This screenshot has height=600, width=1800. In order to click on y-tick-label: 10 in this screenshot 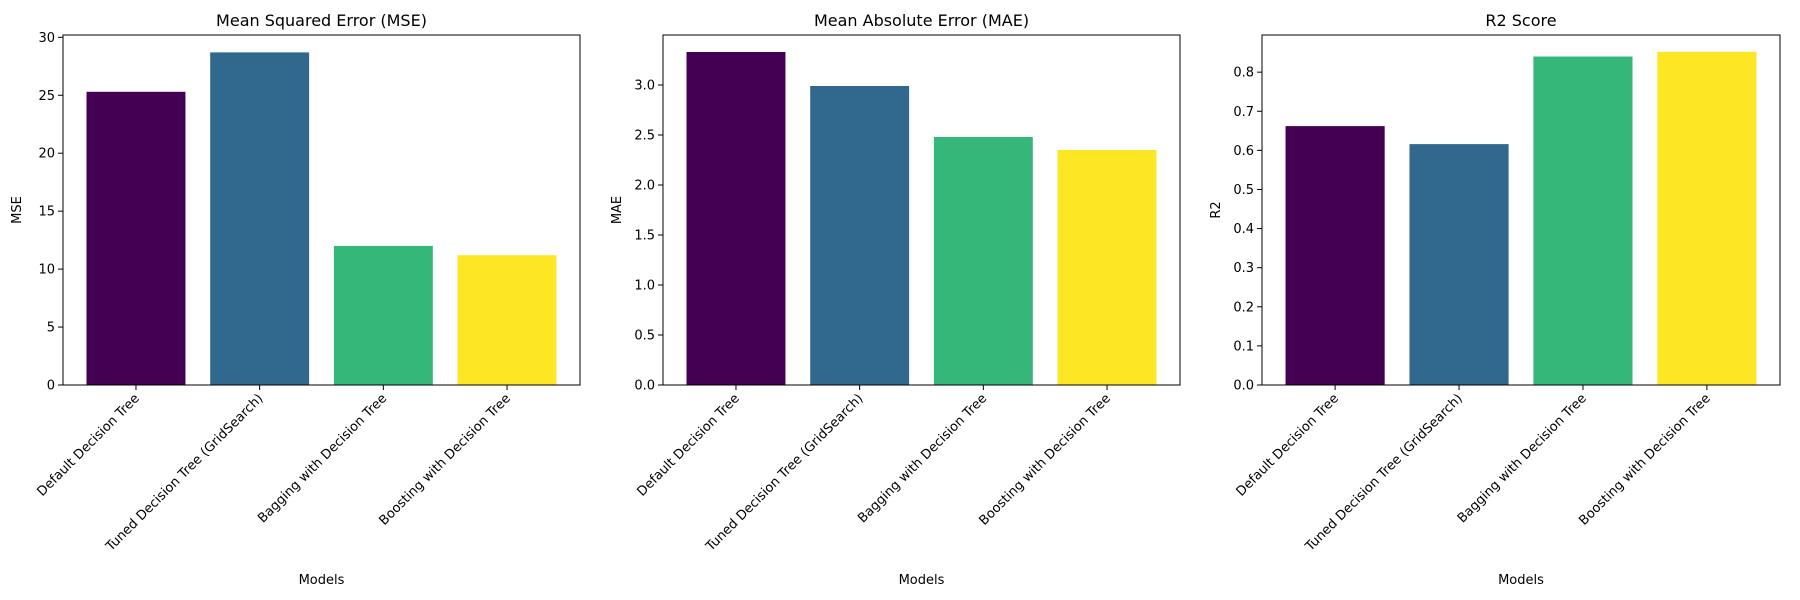, I will do `click(46, 270)`.